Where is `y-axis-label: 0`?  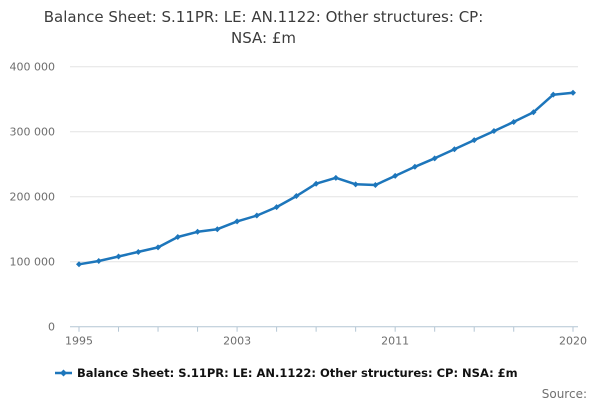 y-axis-label: 0 is located at coordinates (51, 327).